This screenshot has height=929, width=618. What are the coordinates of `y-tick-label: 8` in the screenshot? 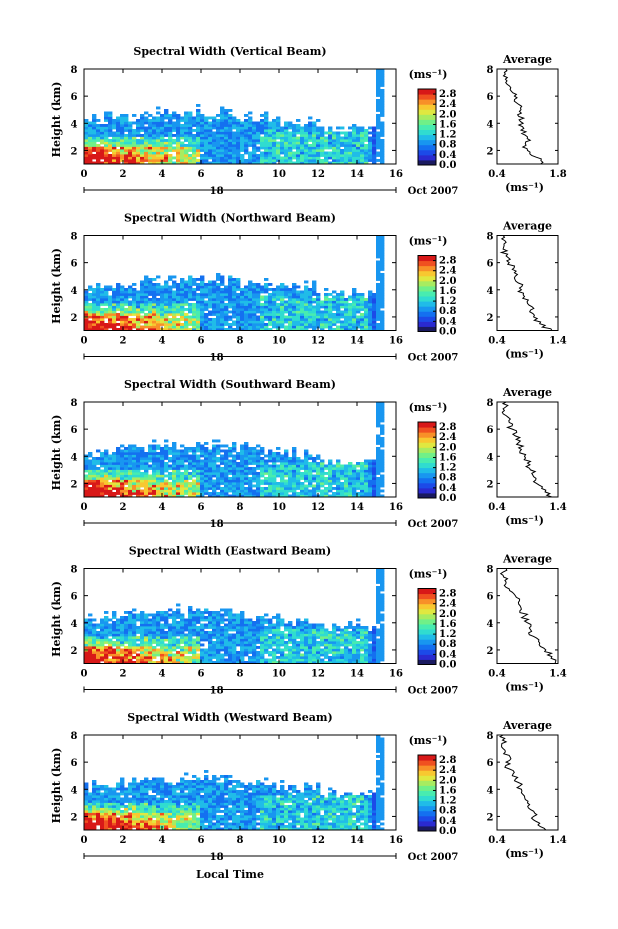 It's located at (74, 403).